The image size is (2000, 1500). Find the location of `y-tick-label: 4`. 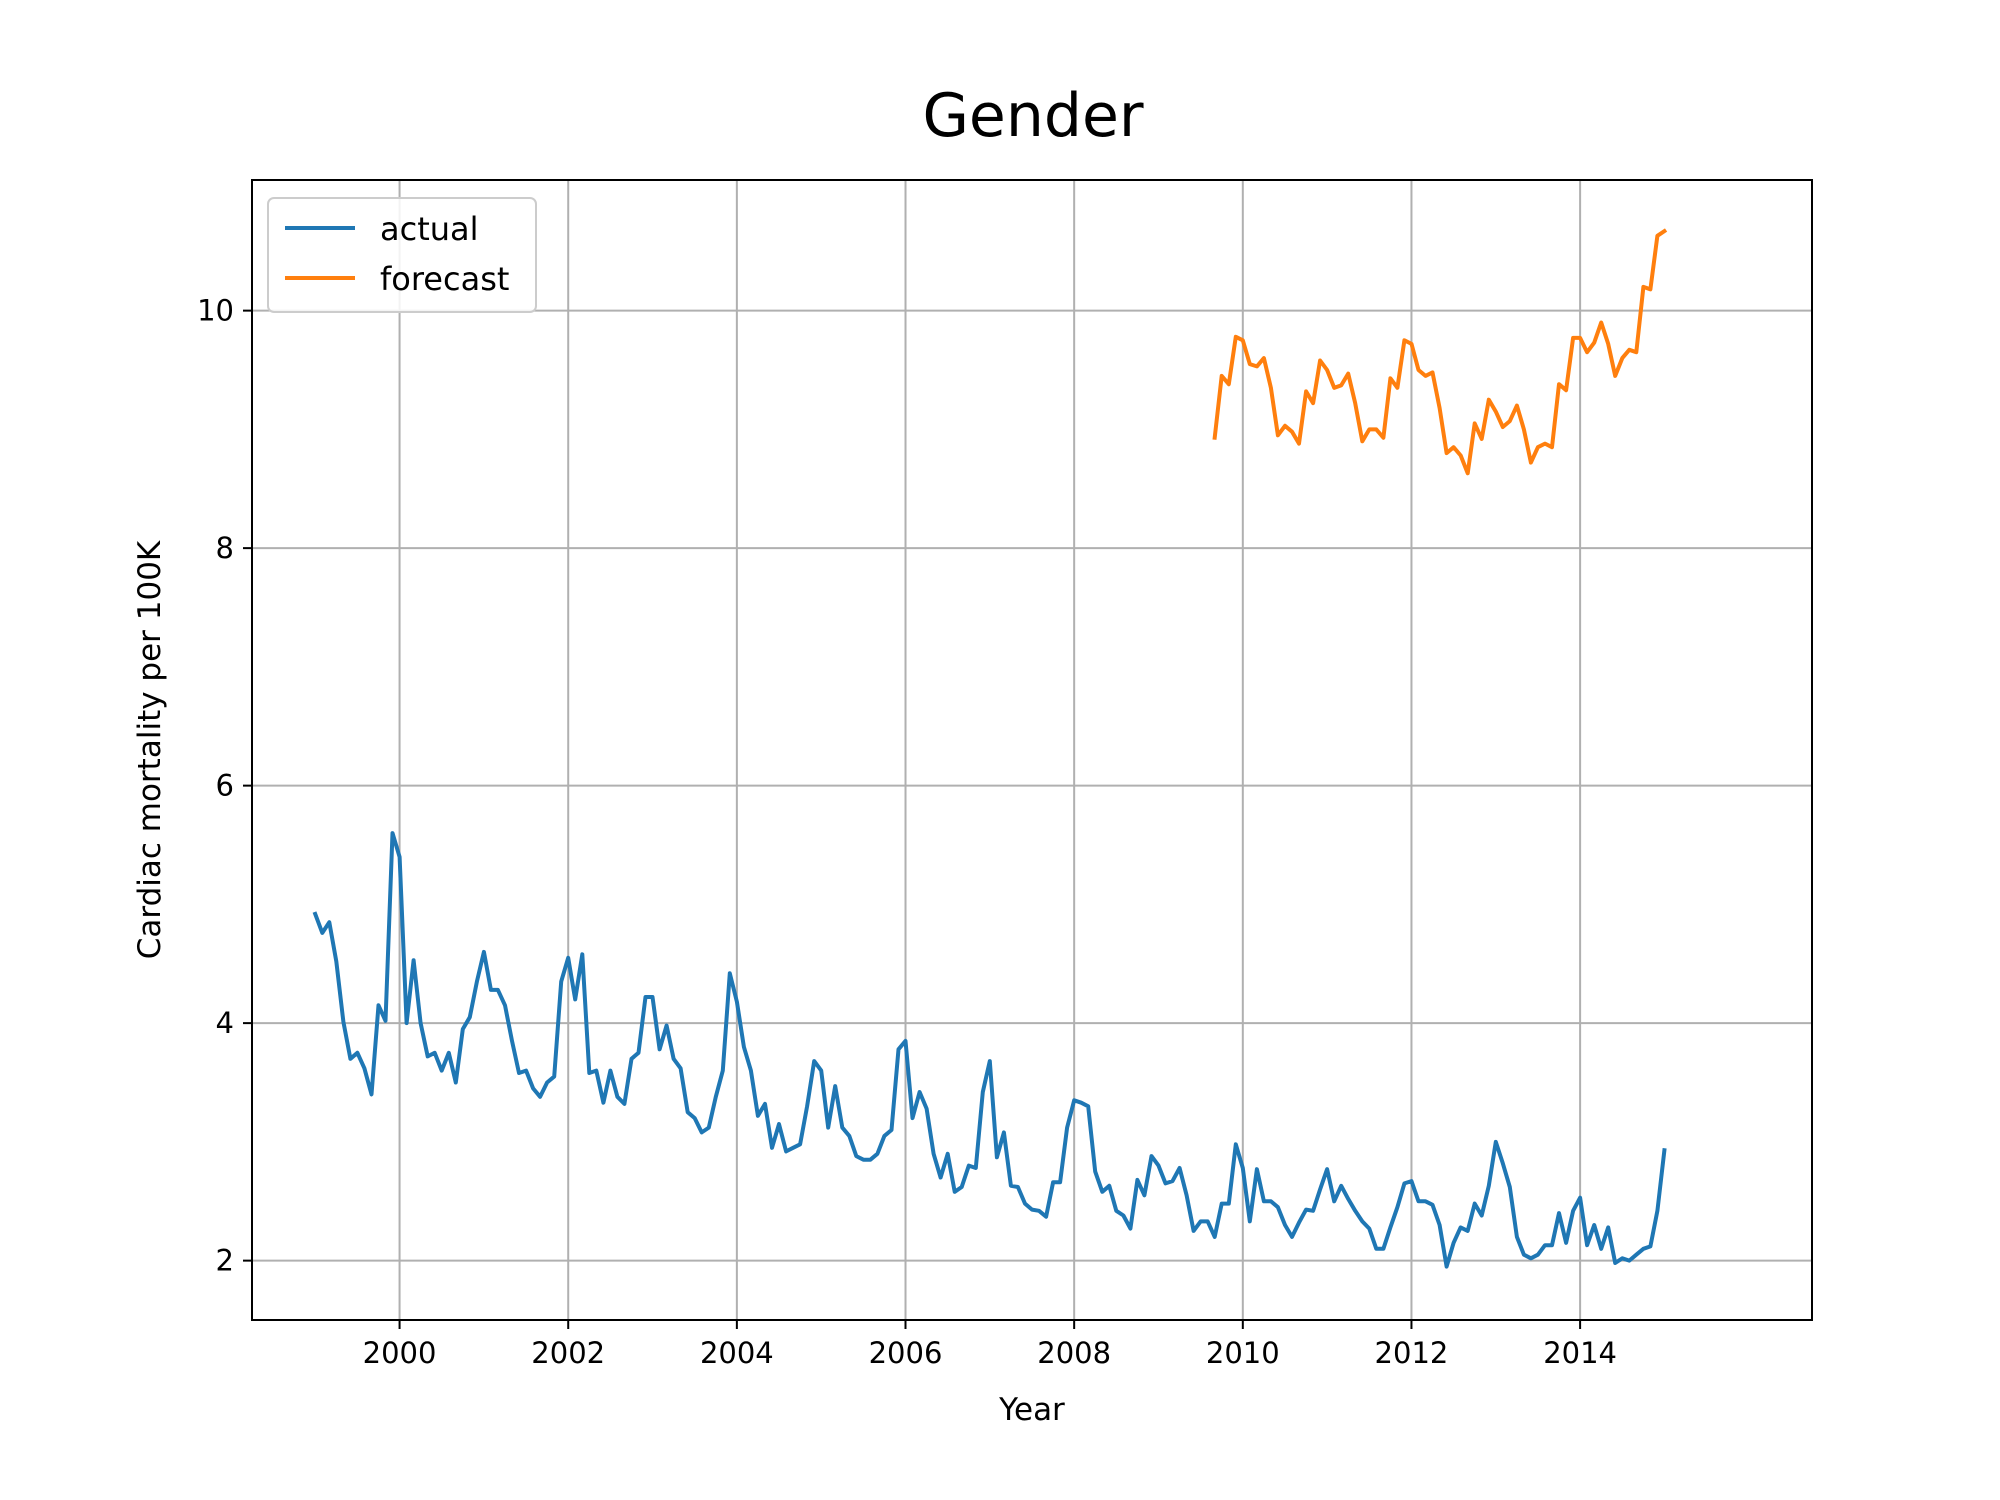

y-tick-label: 4 is located at coordinates (225, 1023).